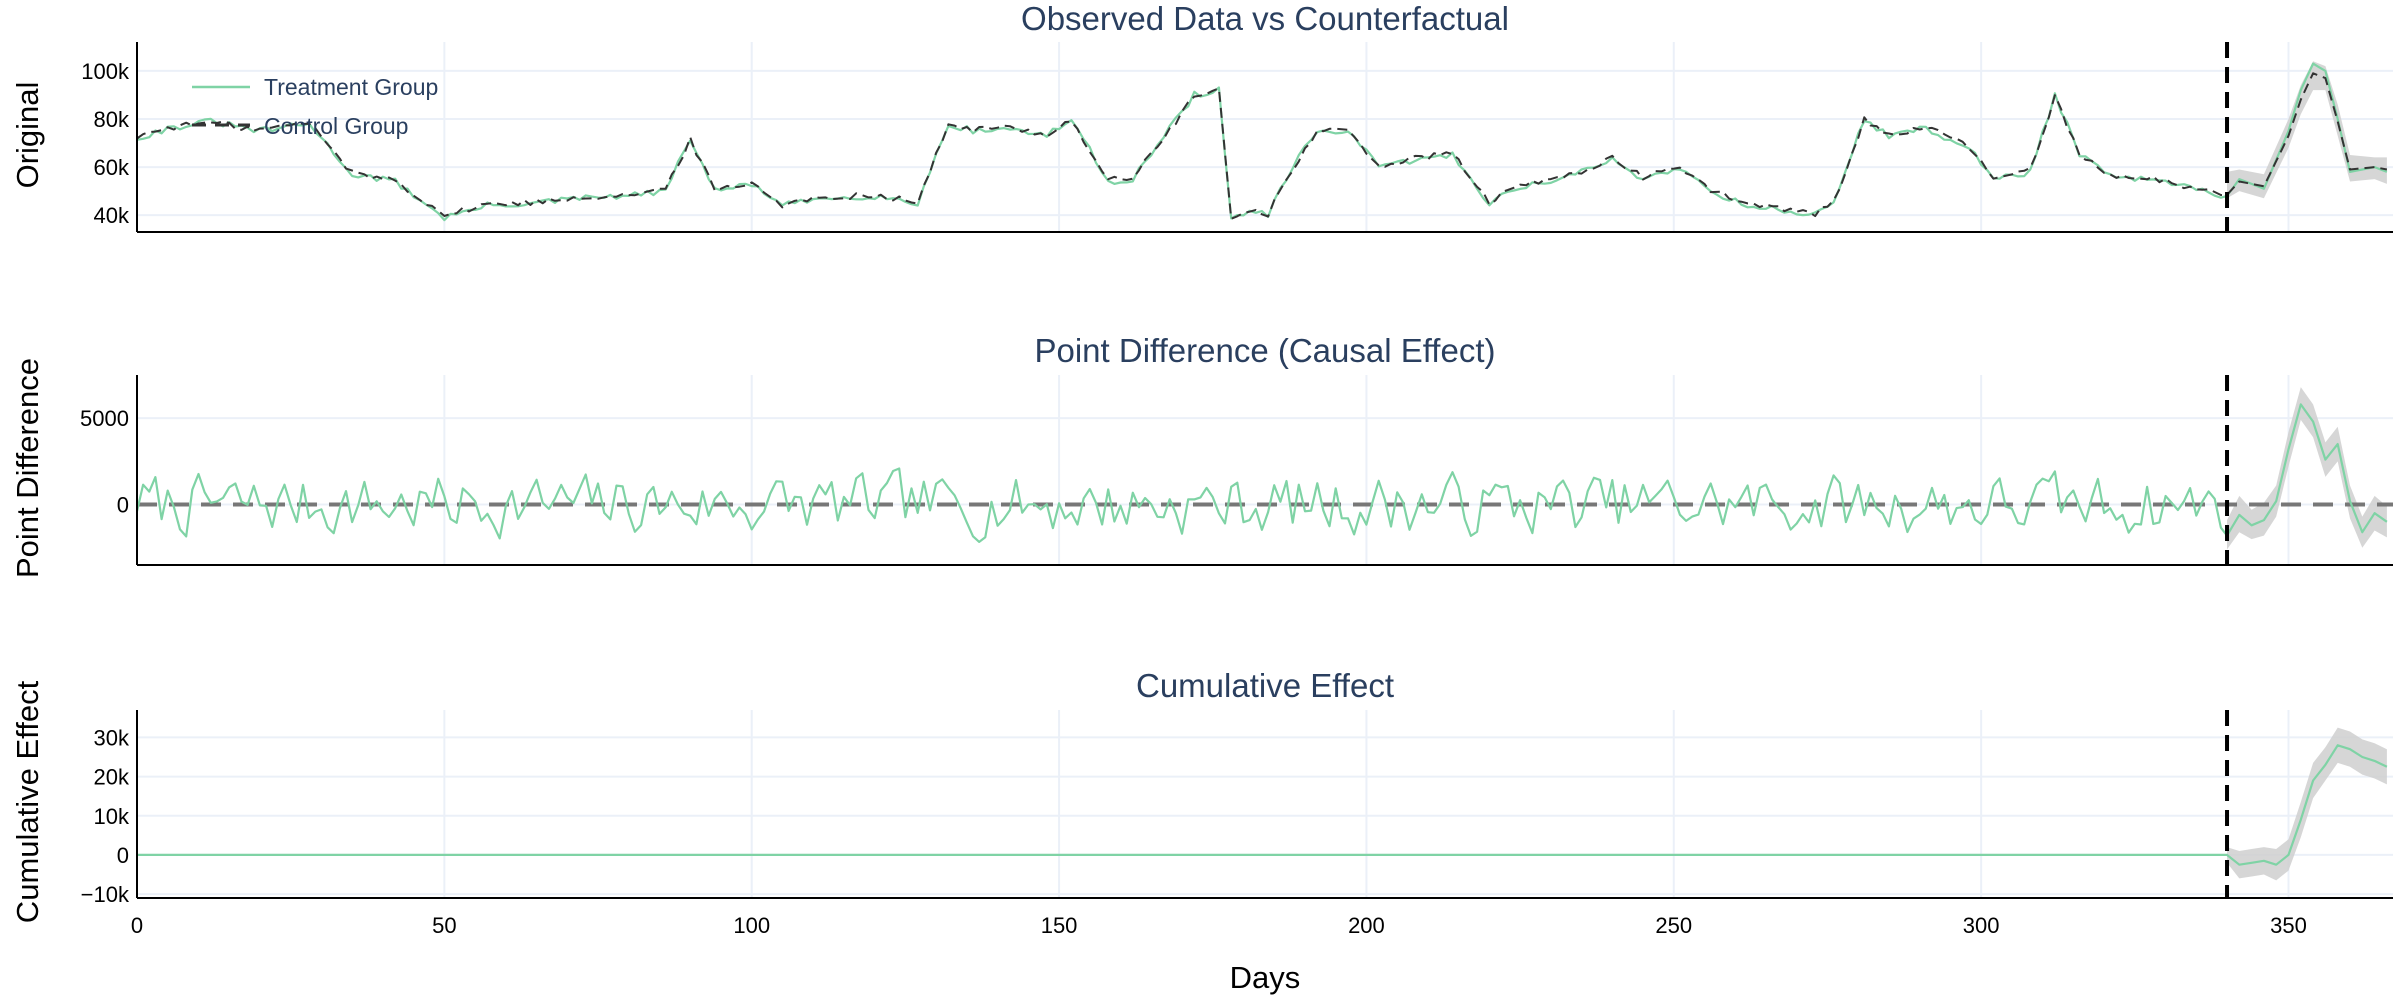 Image resolution: width=2400 pixels, height=1005 pixels. Describe the element at coordinates (1265, 977) in the screenshot. I see `x-axis-label: Days` at that location.